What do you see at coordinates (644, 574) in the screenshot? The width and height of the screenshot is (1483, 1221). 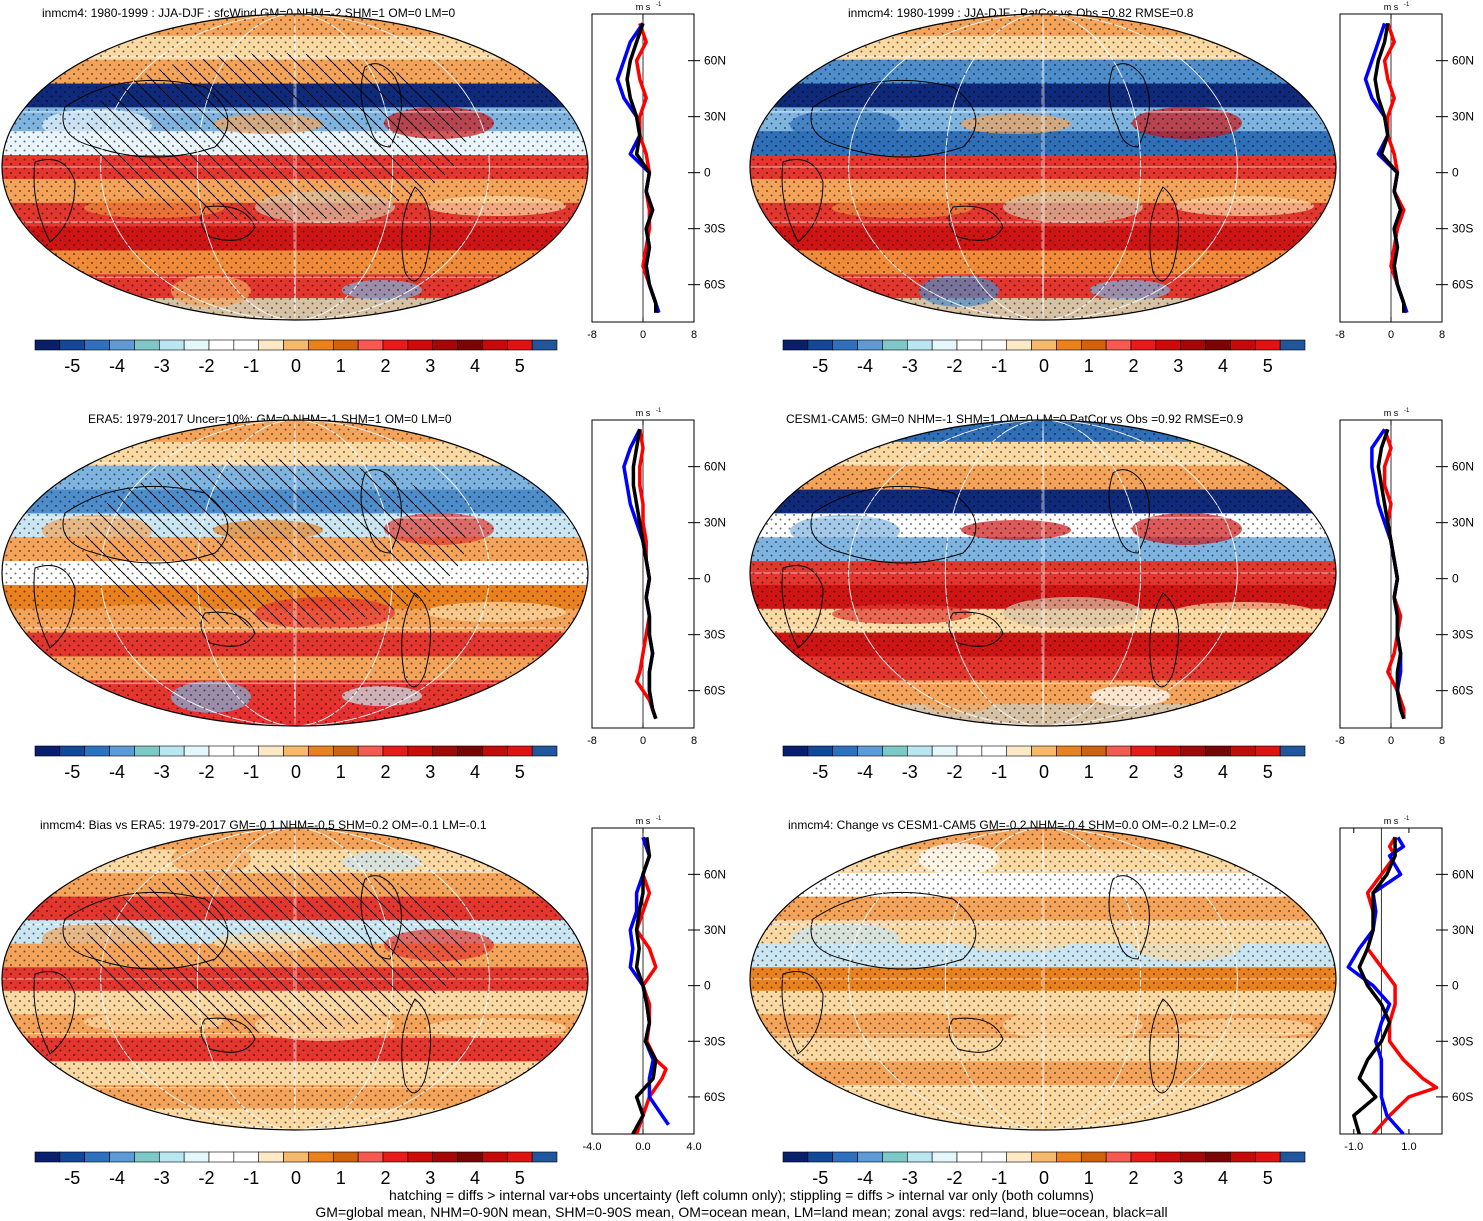 I see `zonal-series-line` at bounding box center [644, 574].